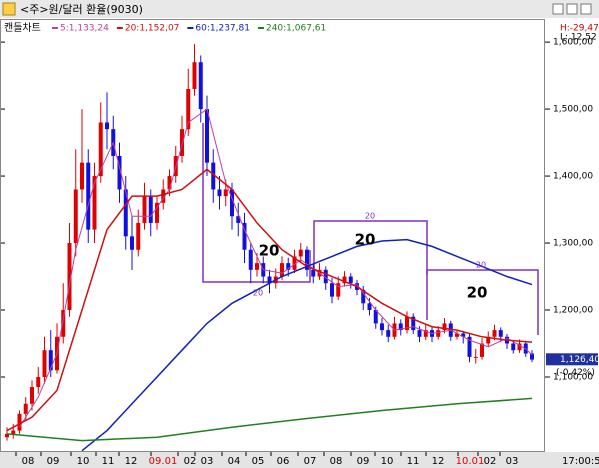 The image size is (599, 468). What do you see at coordinates (152, 29) in the screenshot?
I see `legend-label: 20:1,152,07` at bounding box center [152, 29].